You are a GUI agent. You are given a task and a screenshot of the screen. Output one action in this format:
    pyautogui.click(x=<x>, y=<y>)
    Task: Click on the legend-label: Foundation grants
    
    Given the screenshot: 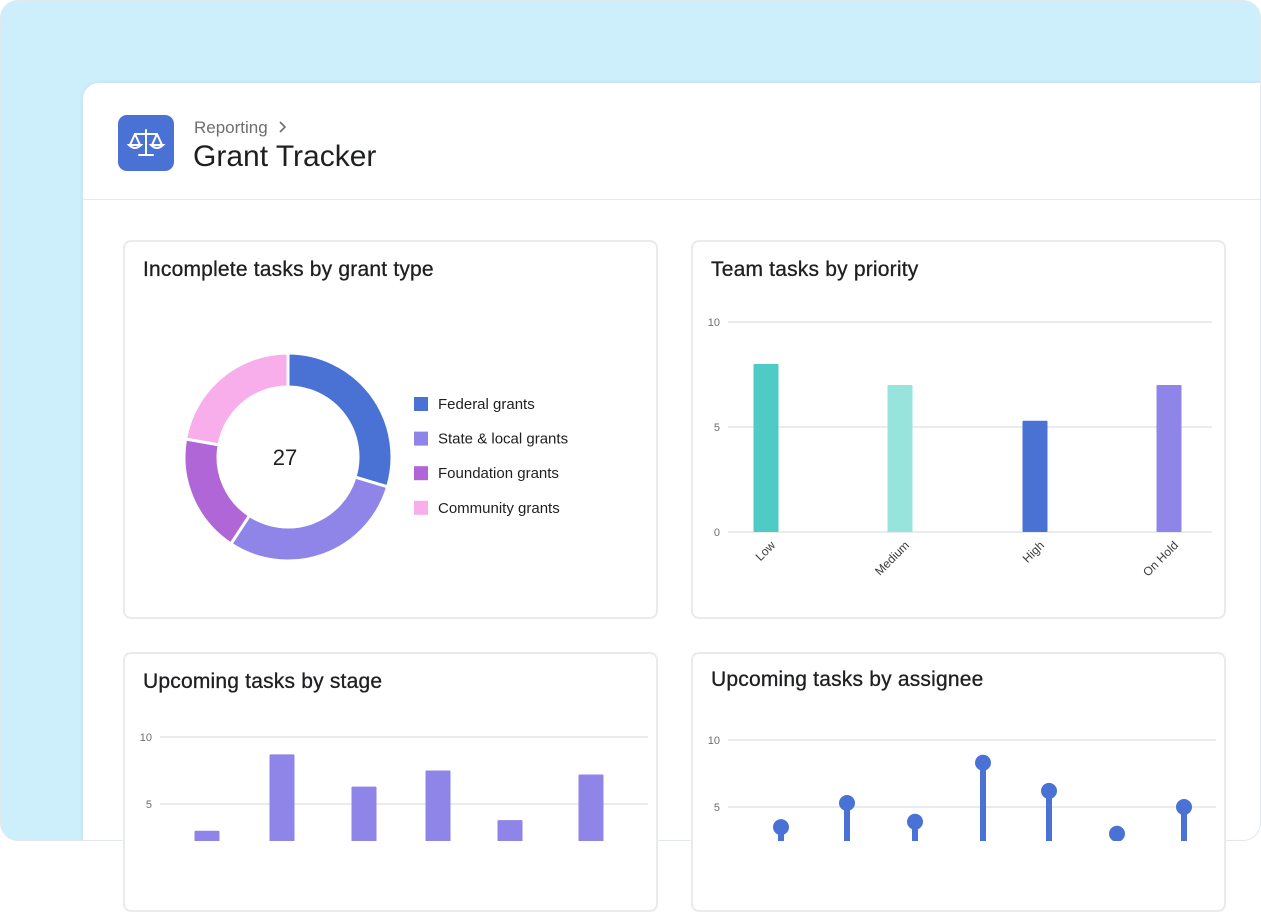 What is the action you would take?
    pyautogui.click(x=498, y=473)
    